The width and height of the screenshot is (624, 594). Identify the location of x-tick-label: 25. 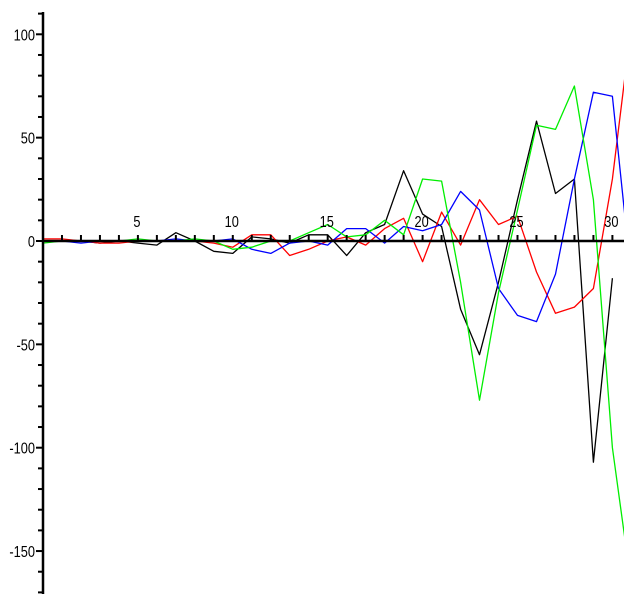
(516, 223).